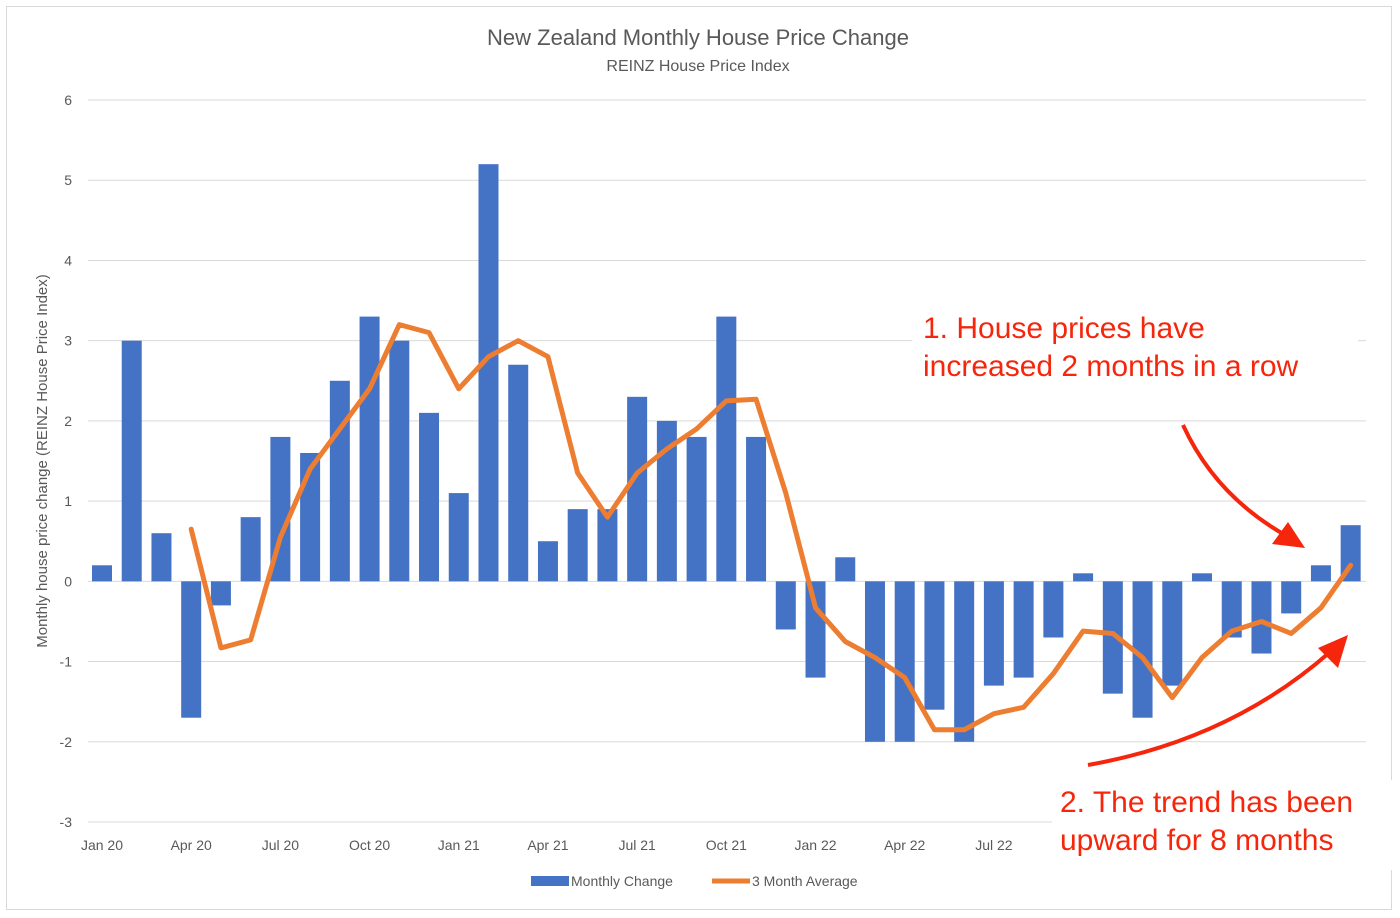  Describe the element at coordinates (1111, 366) in the screenshot. I see `annotation-text: increased 2 months in a row` at that location.